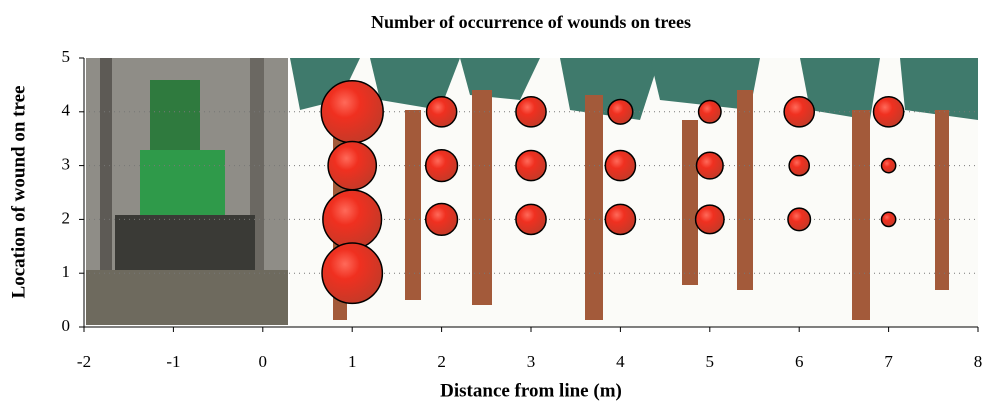 Image resolution: width=988 pixels, height=408 pixels. What do you see at coordinates (263, 361) in the screenshot?
I see `x-tick-label: 0` at bounding box center [263, 361].